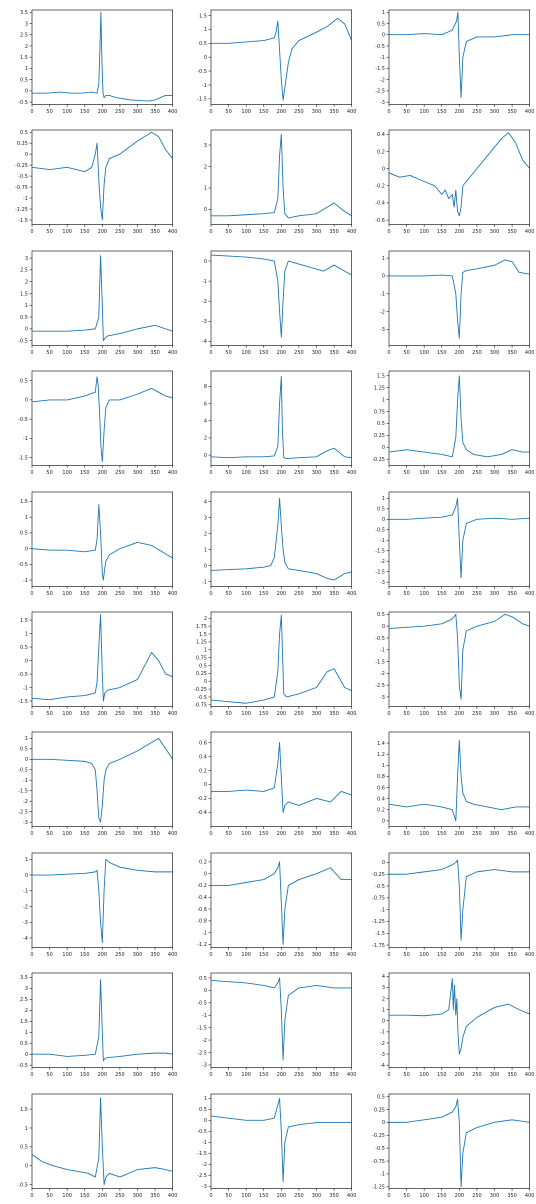 This screenshot has height=1204, width=536. Describe the element at coordinates (25, 939) in the screenshot. I see `y-tick-label: -4` at that location.